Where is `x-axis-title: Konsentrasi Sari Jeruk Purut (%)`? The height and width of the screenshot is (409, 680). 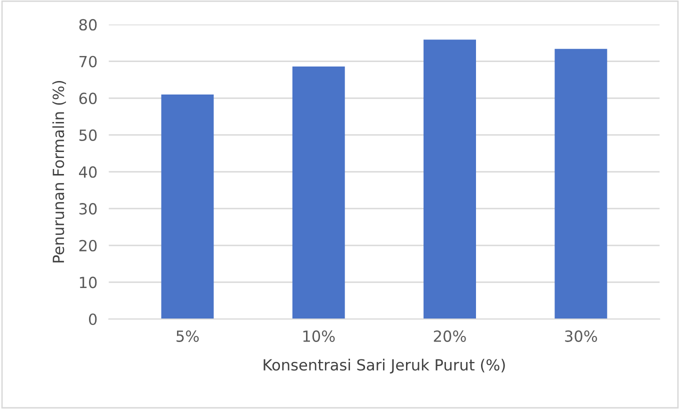
x-axis-title: Konsentrasi Sari Jeruk Purut (%) is located at coordinates (384, 366).